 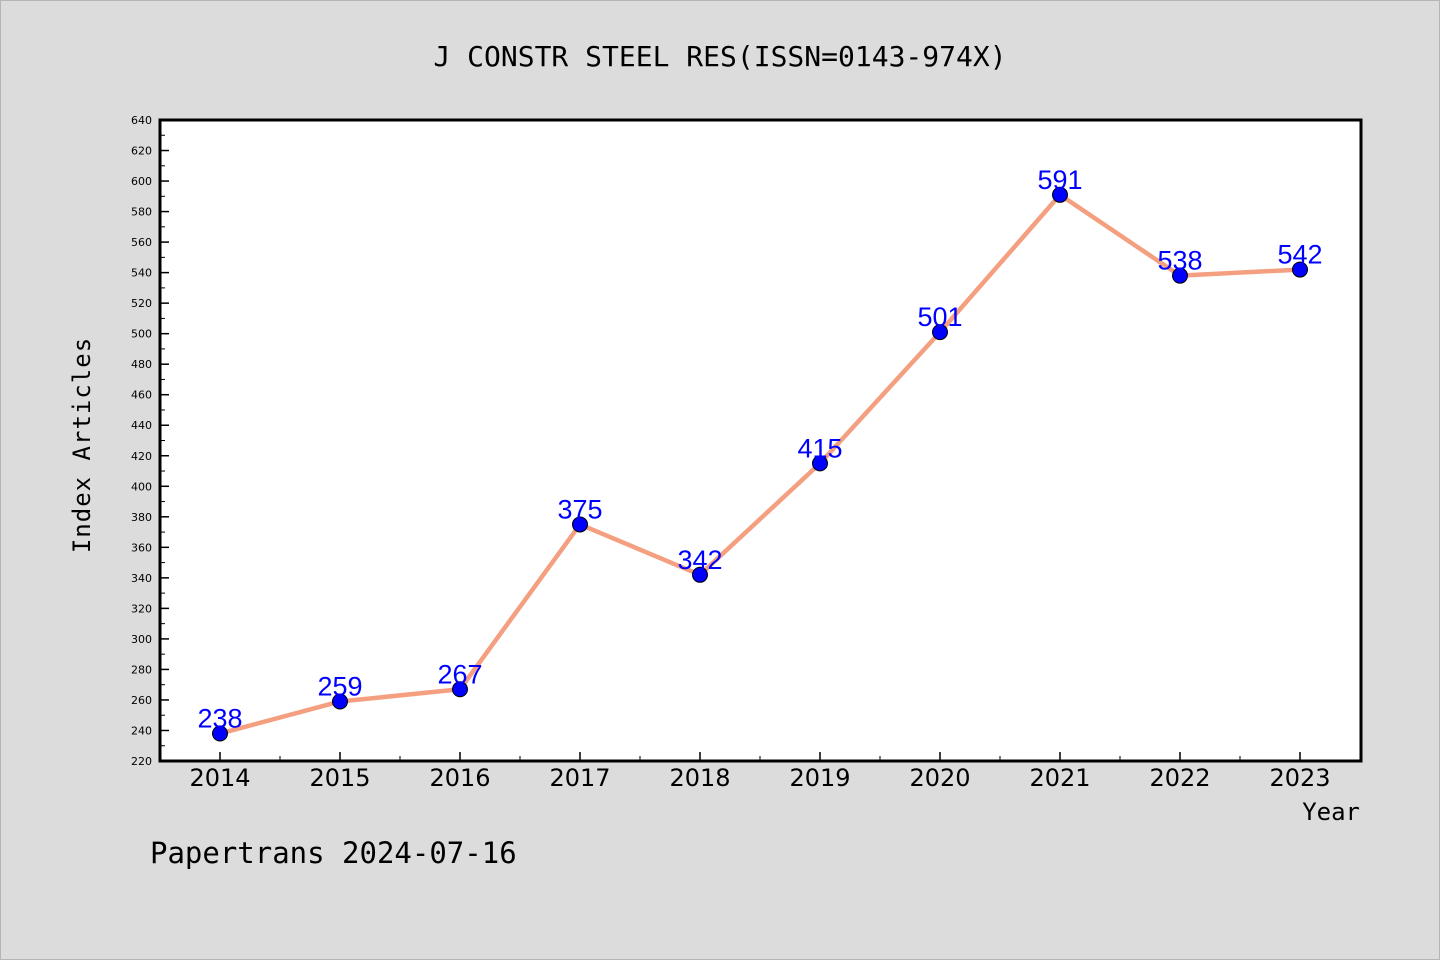 I want to click on data-label: 238, so click(x=219, y=719).